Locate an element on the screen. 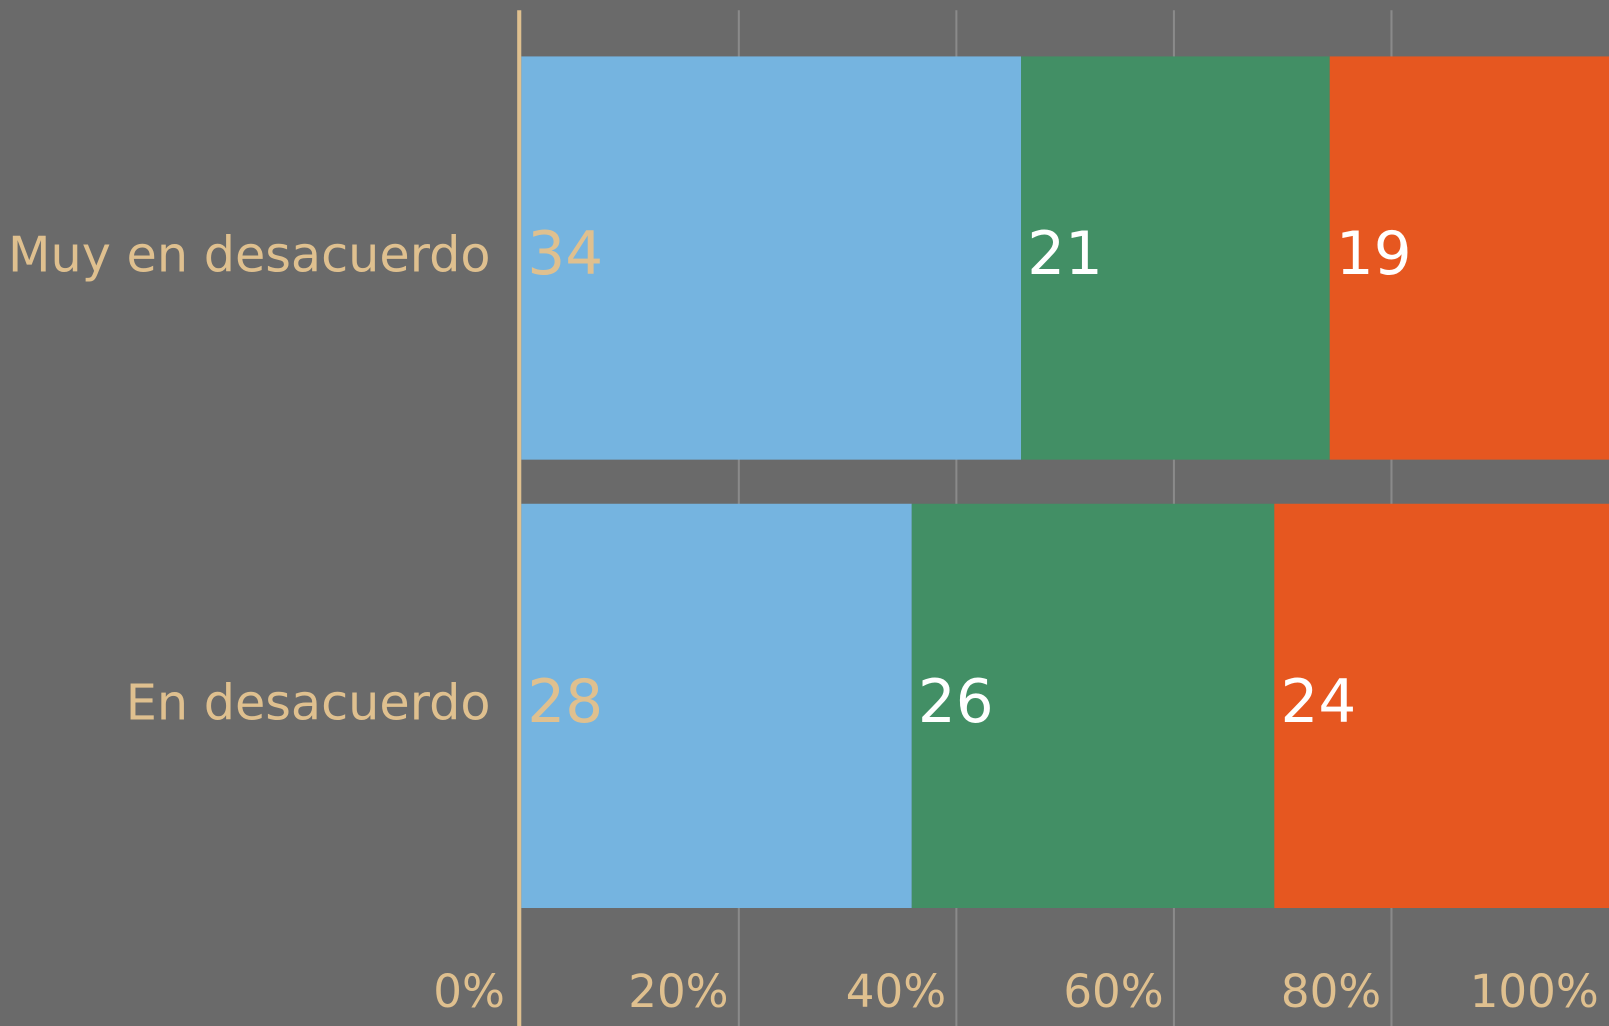 This screenshot has width=1609, height=1026. value-label: 34 is located at coordinates (565, 254).